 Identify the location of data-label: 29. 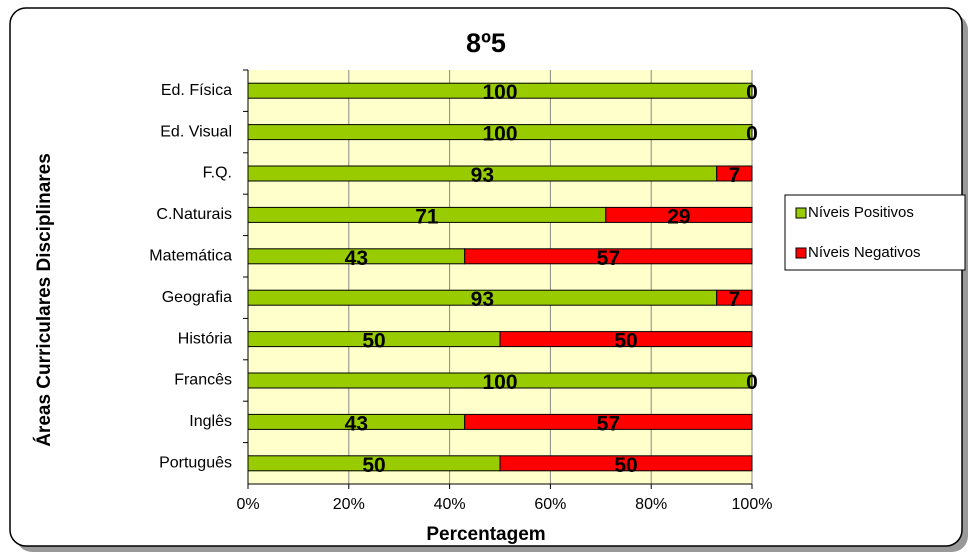
(678, 216).